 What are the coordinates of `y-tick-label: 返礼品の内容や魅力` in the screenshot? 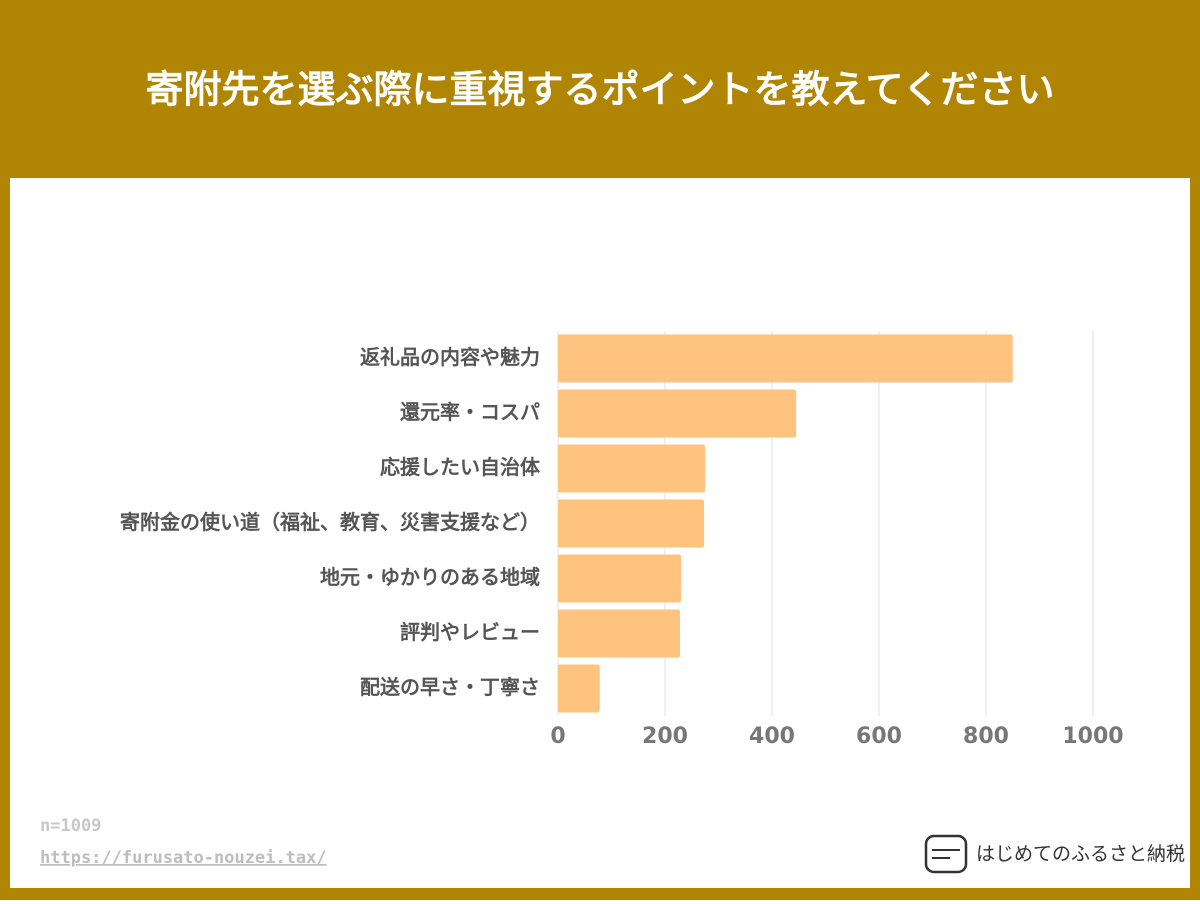 It's located at (450, 357).